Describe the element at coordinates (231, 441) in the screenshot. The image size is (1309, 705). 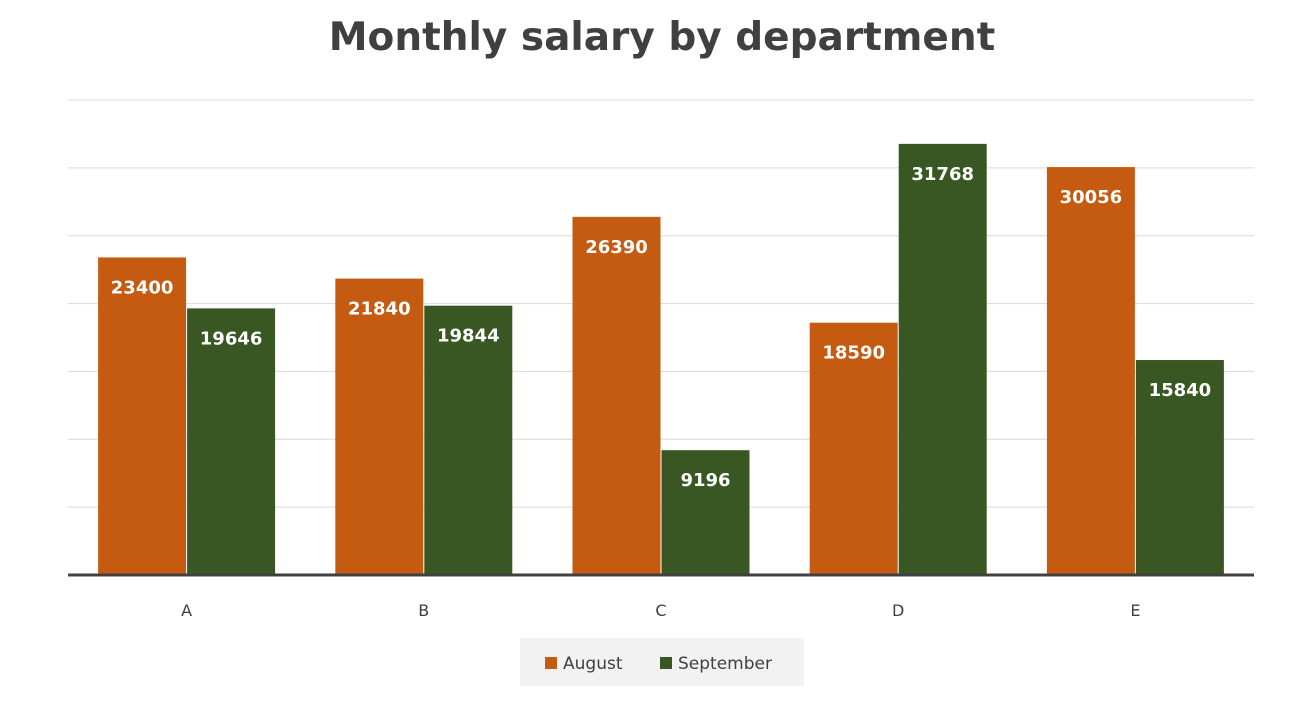
I see `bar-september-a` at that location.